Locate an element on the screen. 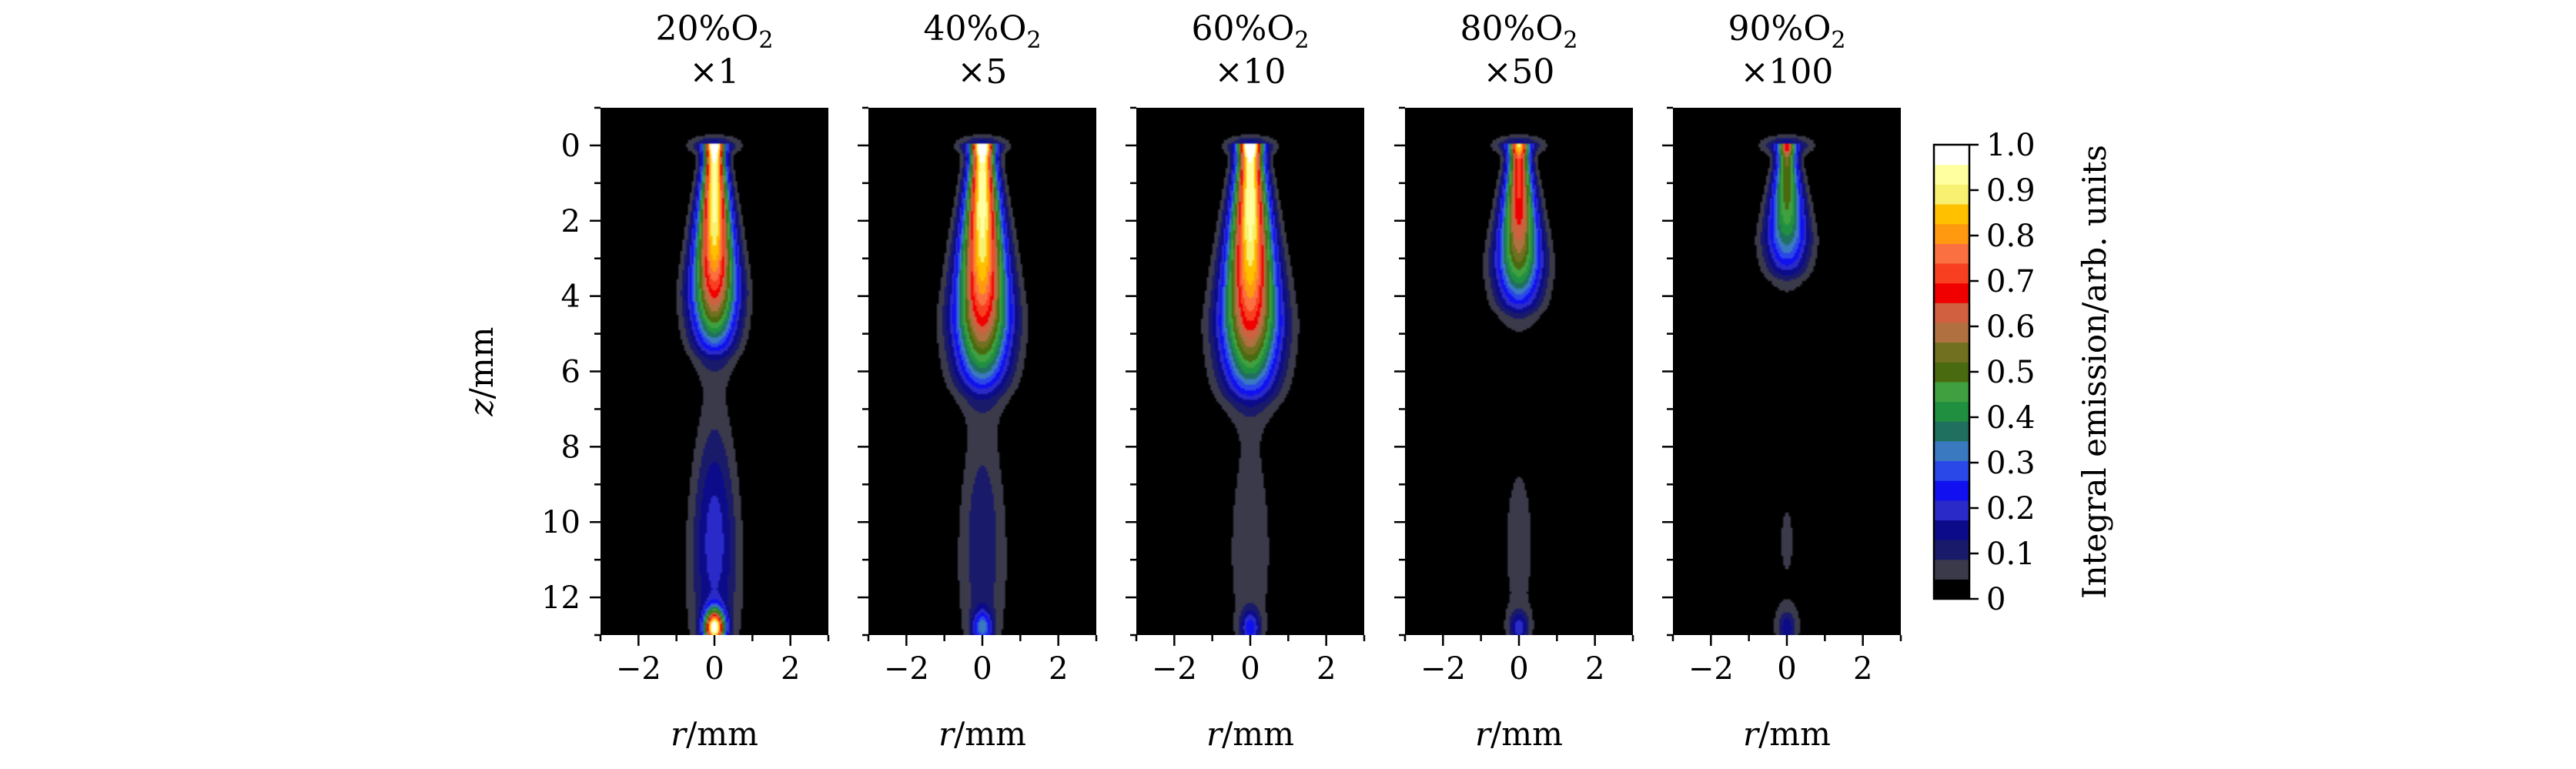  panel-2: 40%O2×5 −2 0 2 r/mm is located at coordinates (978, 381).